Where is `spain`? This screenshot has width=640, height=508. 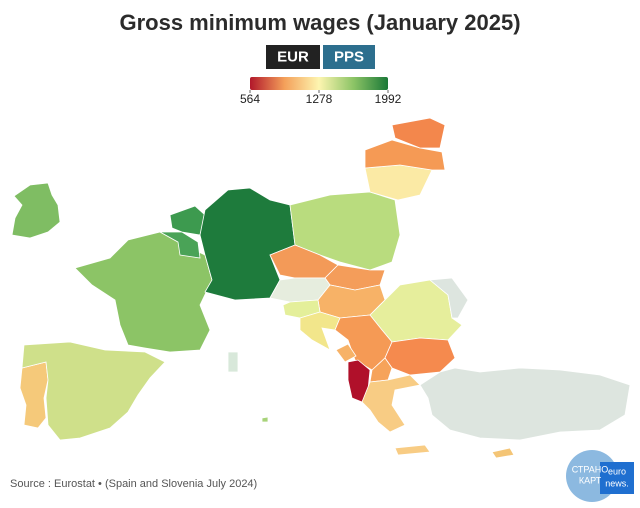 spain is located at coordinates (93, 391).